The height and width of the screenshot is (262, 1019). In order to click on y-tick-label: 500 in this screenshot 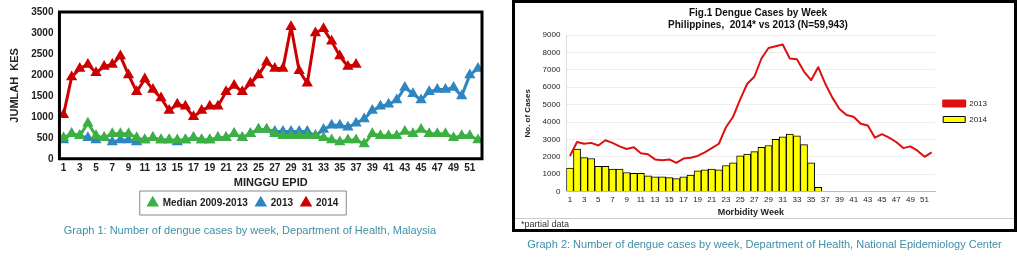, I will do `click(45, 137)`.